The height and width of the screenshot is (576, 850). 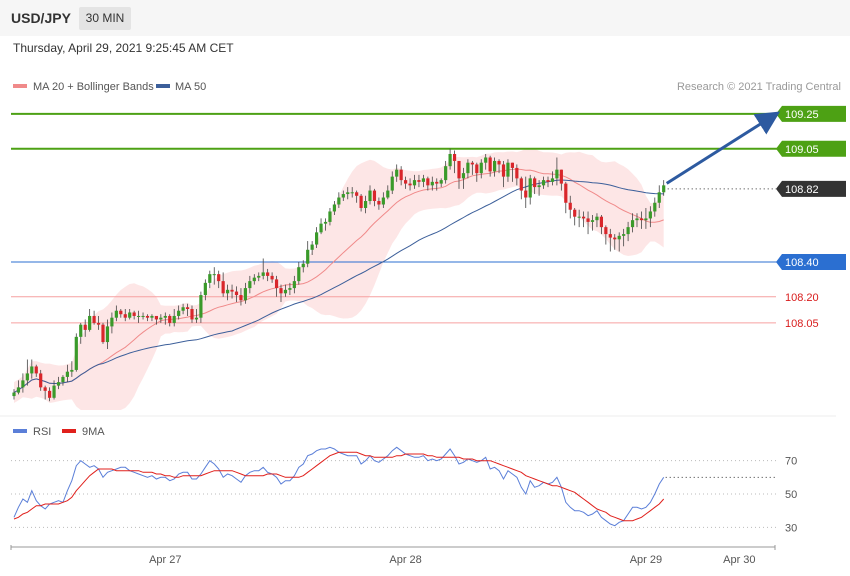 I want to click on x-tick-label: Apr 29, so click(x=646, y=560).